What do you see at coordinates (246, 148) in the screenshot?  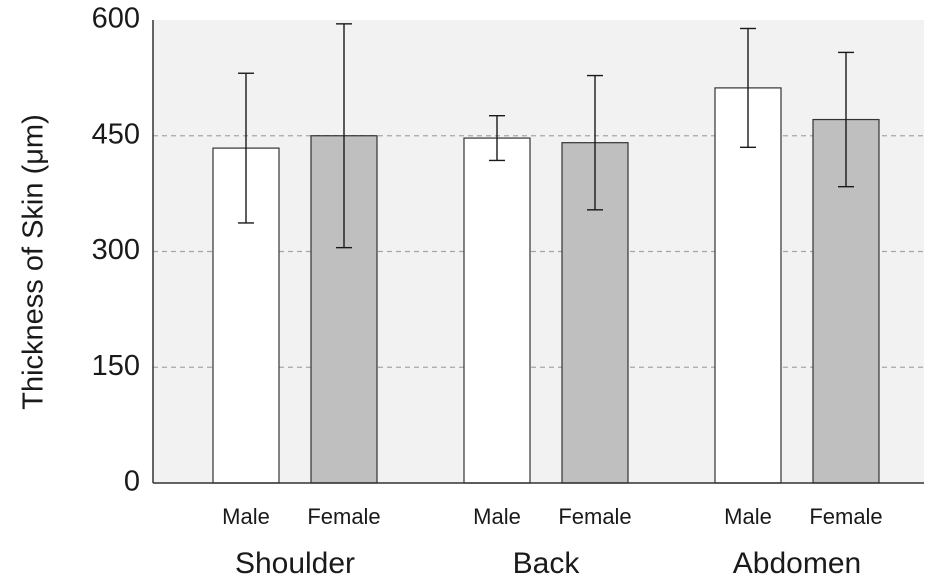 I see `error-bar-shoulder-male` at bounding box center [246, 148].